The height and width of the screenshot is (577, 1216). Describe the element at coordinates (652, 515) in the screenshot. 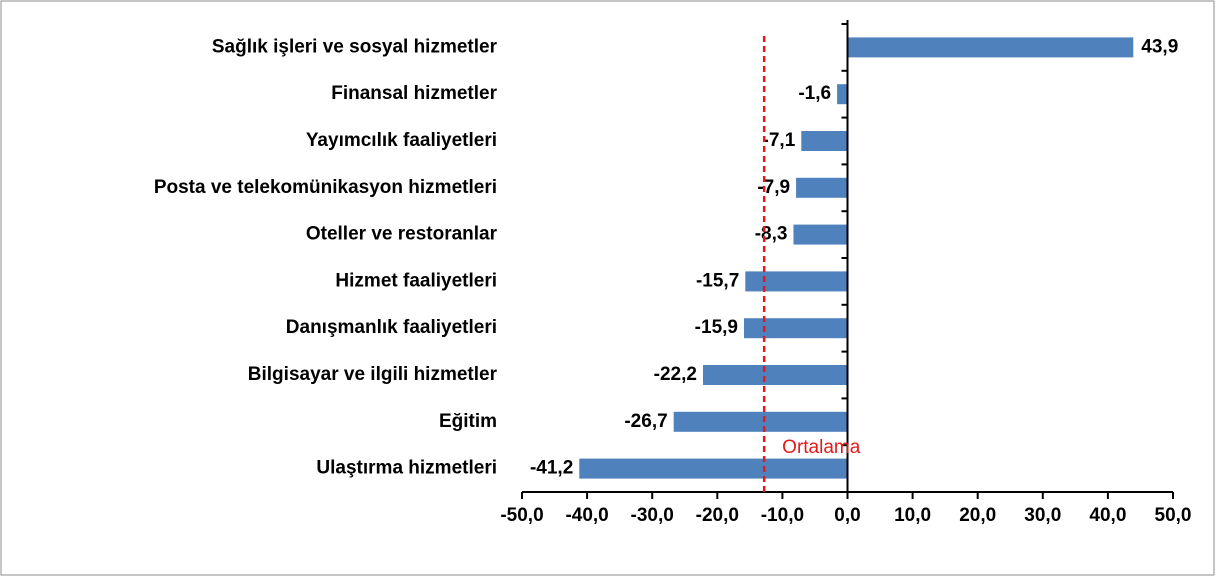

I see `x-tick-label: -30,0` at that location.